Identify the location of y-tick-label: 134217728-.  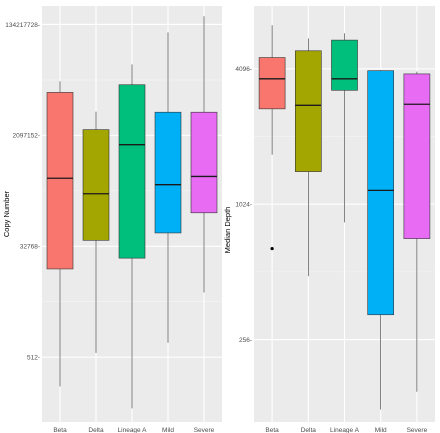
(22, 25).